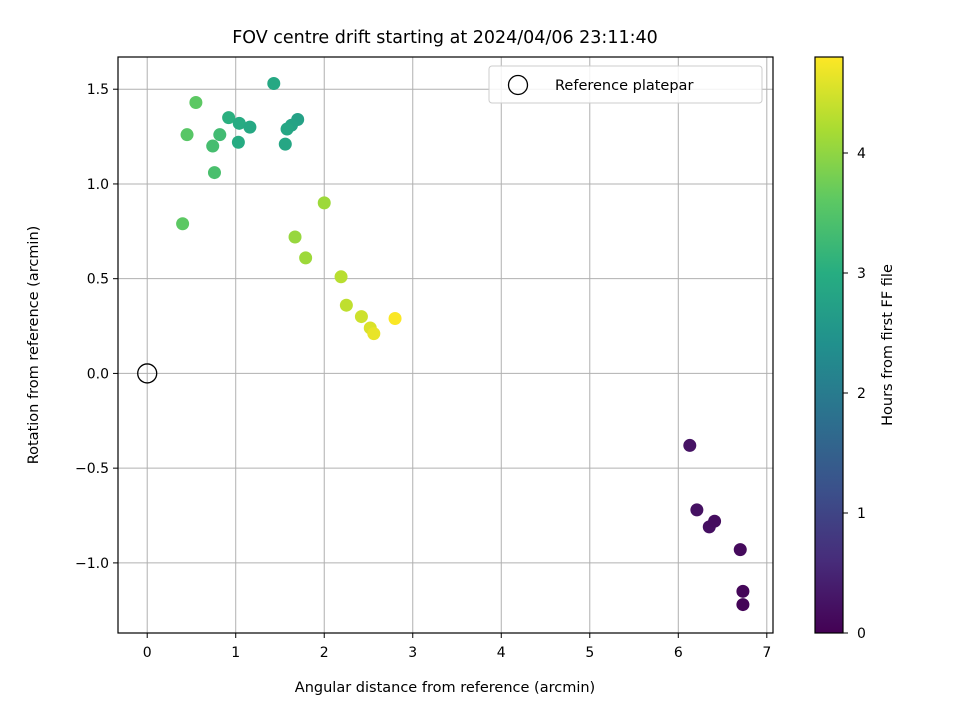 The width and height of the screenshot is (960, 720). I want to click on x-axis-ticks: 0 1 2 3 4 5 6 7, so click(457, 647).